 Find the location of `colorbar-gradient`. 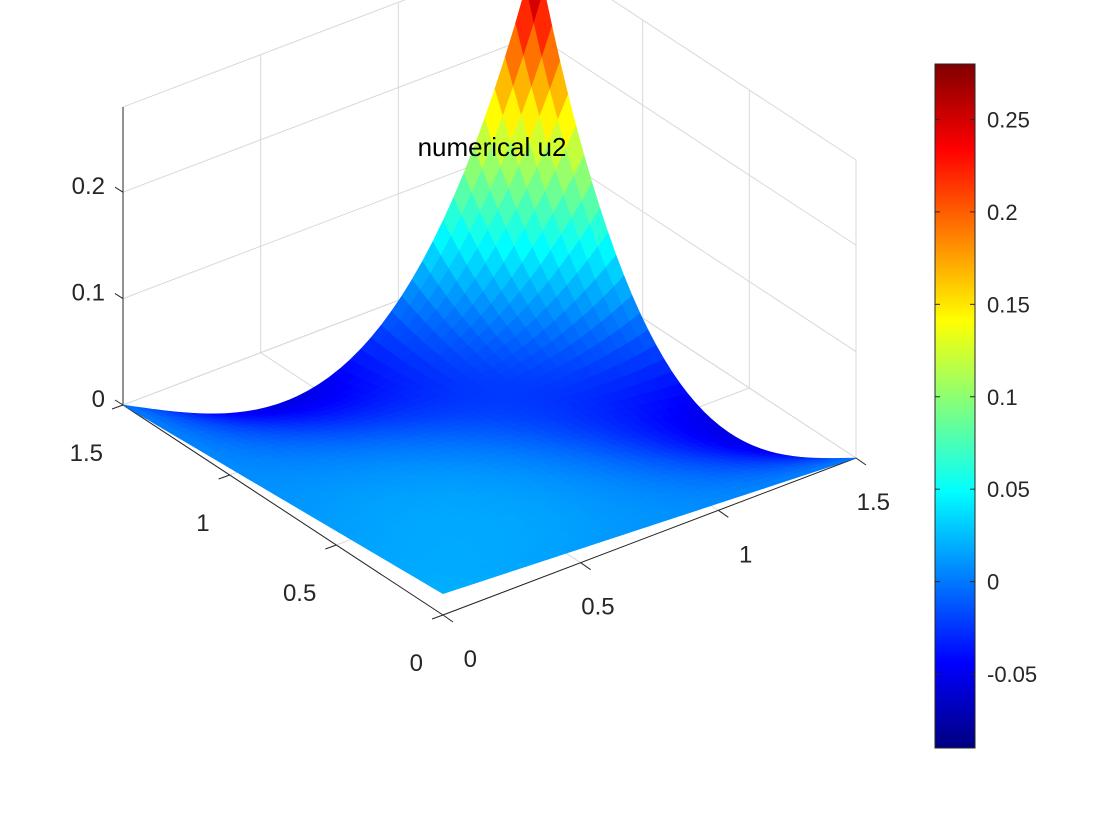

colorbar-gradient is located at coordinates (955, 406).